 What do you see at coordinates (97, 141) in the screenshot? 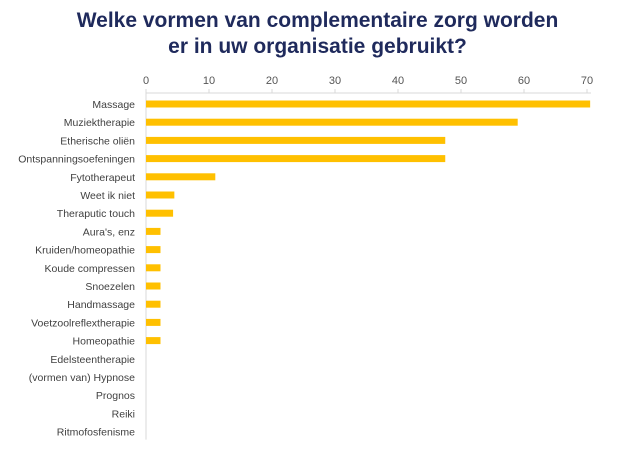
I see `category-label: Etherische oliën` at bounding box center [97, 141].